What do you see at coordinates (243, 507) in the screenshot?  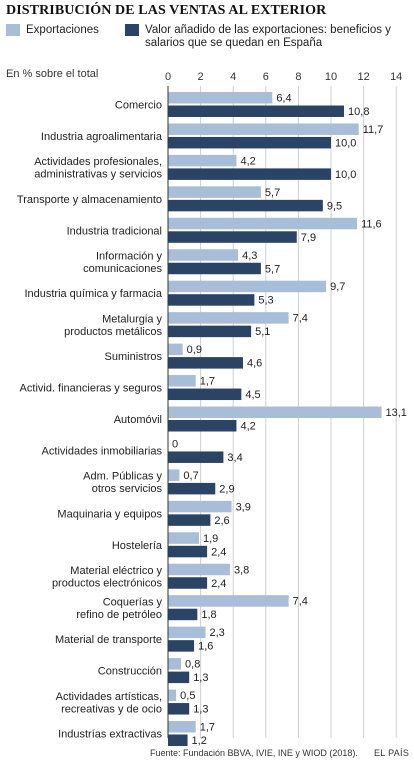 I see `value-label-exportaciones: 3,9` at bounding box center [243, 507].